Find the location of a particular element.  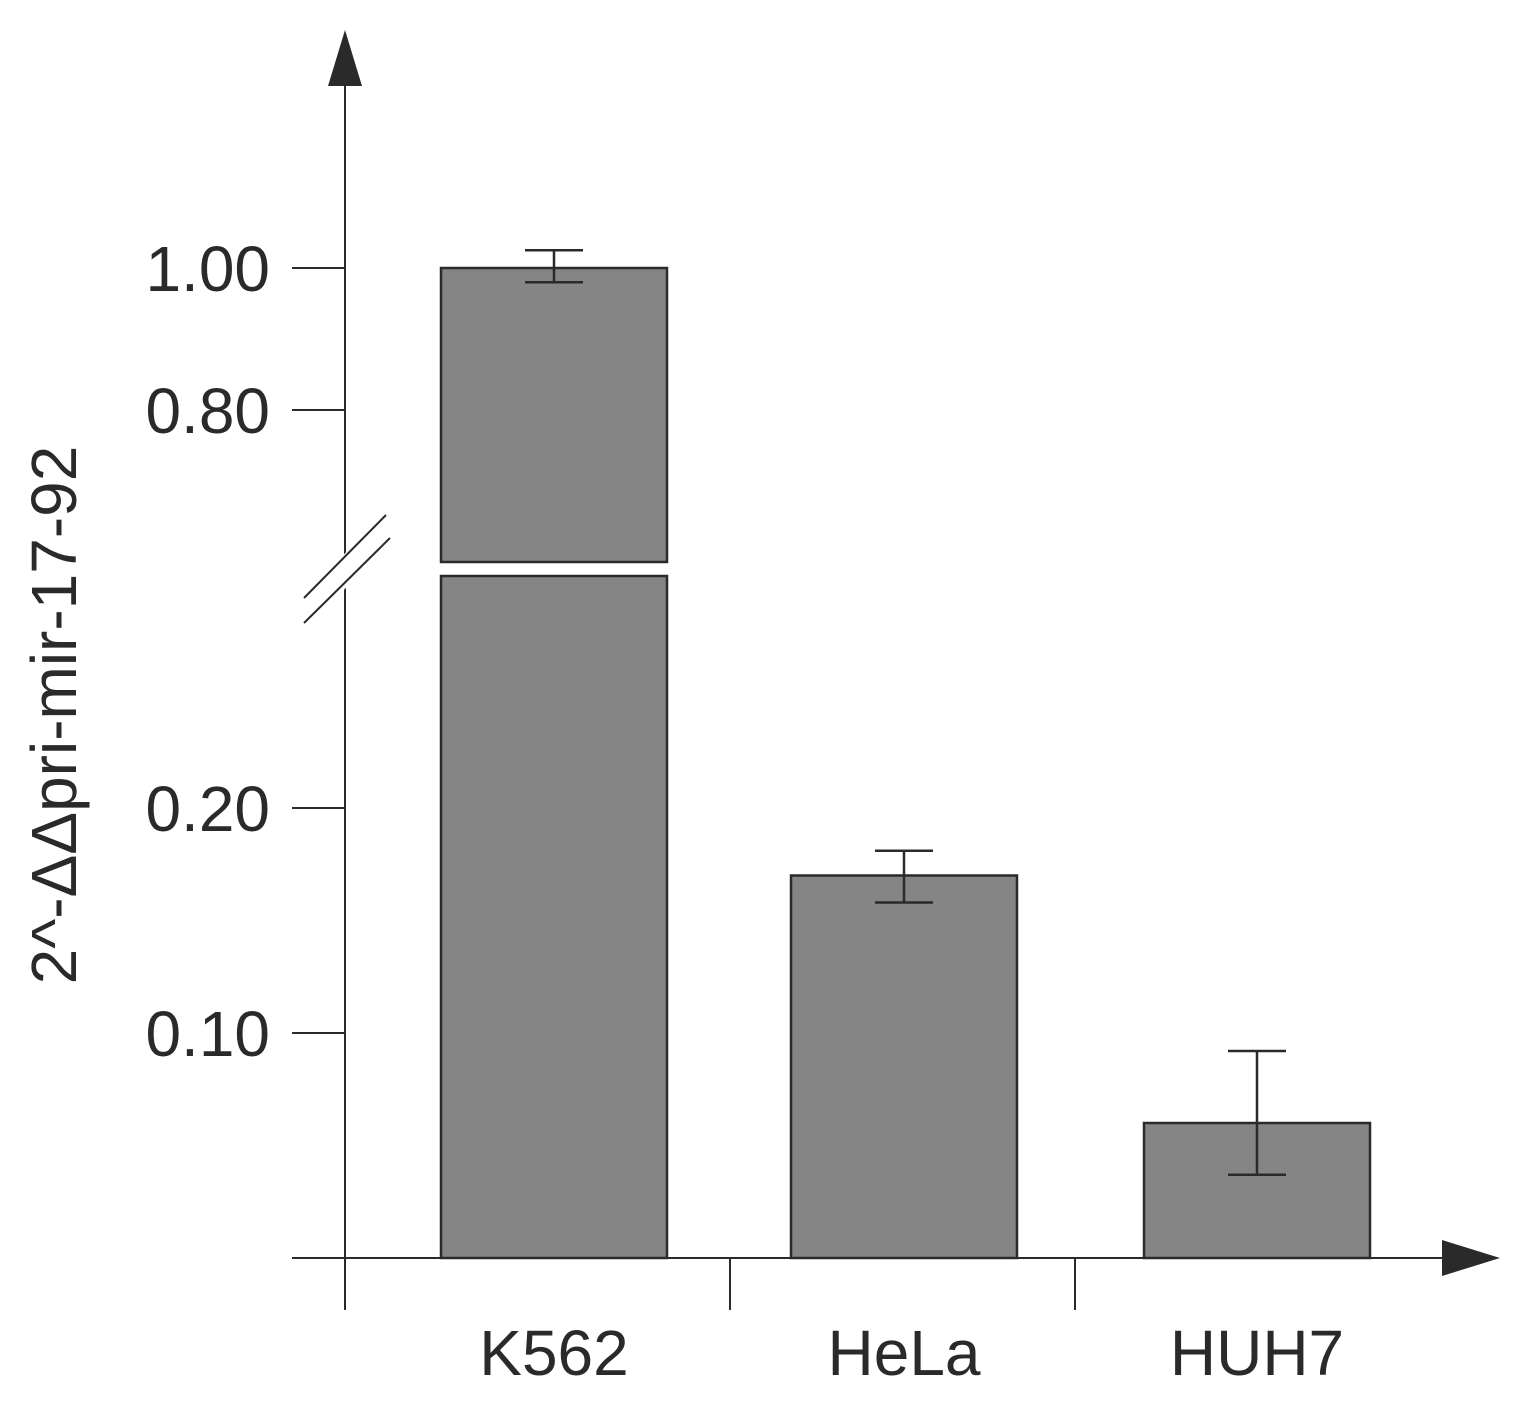

axis-break-gap is located at coordinates (346, 570).